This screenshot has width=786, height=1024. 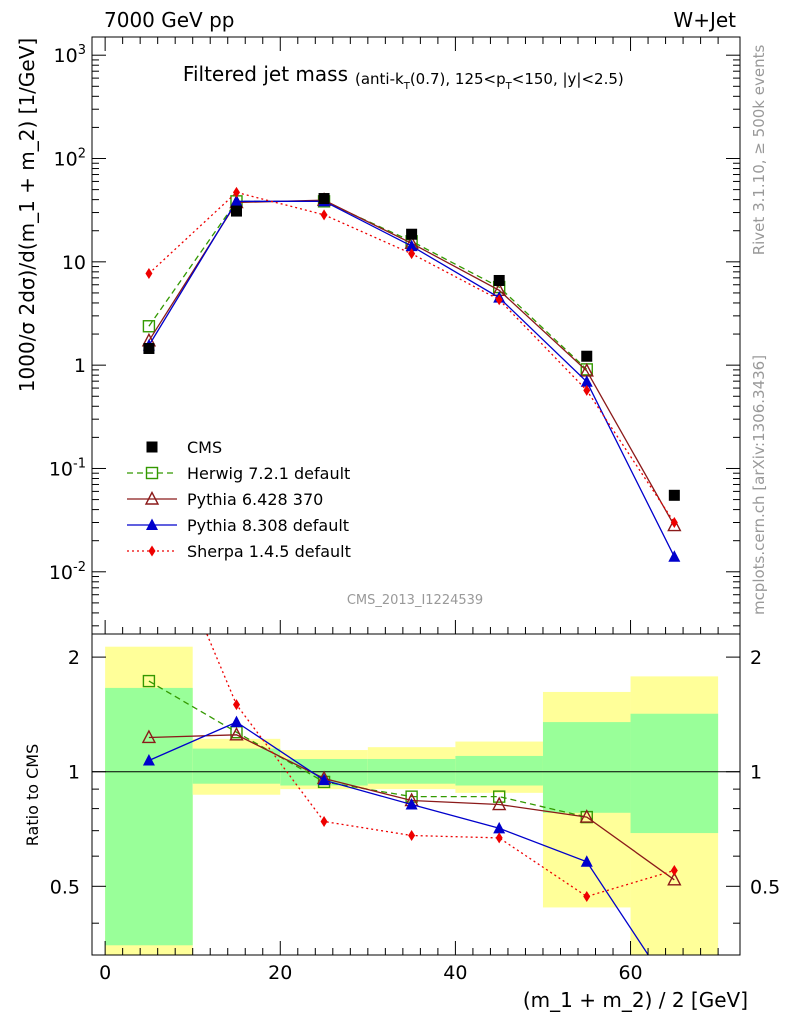 What do you see at coordinates (152, 551) in the screenshot?
I see `legend-marker-sherpa-1-4-5-default` at bounding box center [152, 551].